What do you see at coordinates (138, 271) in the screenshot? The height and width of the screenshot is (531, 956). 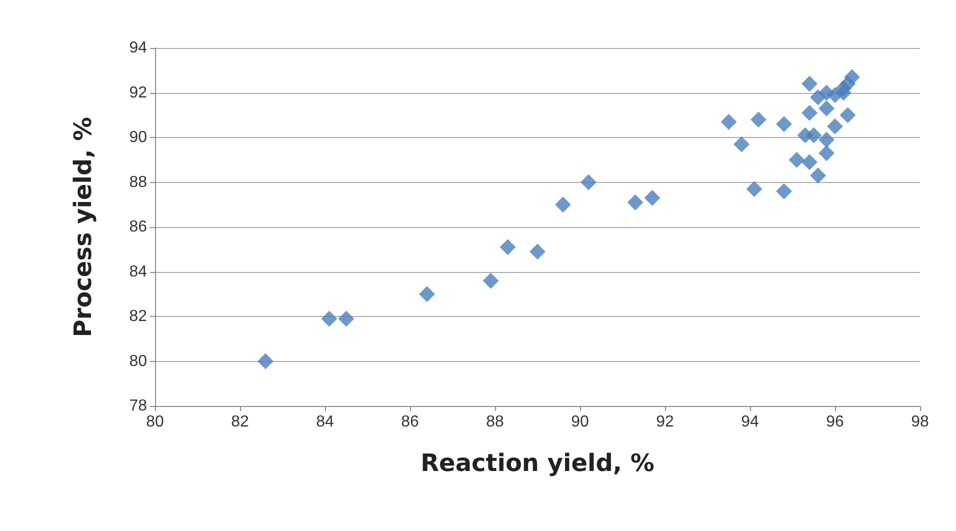 I see `y-tick-label: 84` at bounding box center [138, 271].